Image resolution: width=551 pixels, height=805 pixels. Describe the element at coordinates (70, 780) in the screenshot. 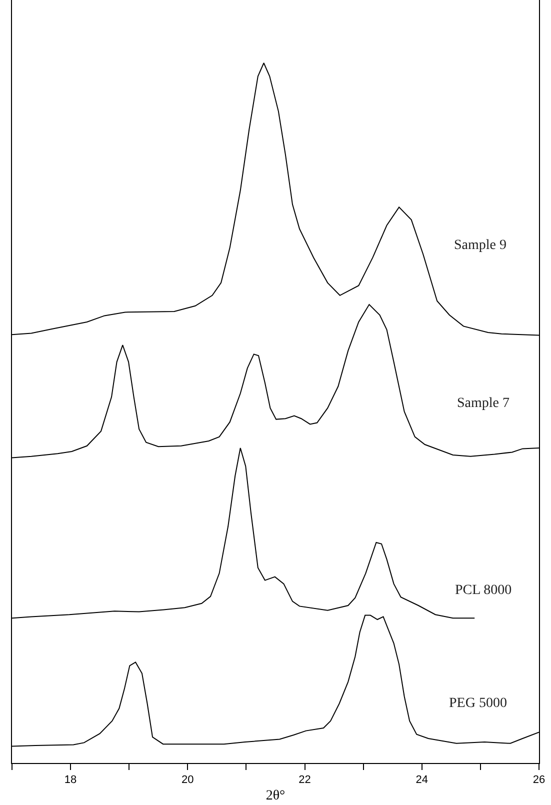

I see `x-tick-label: 18` at that location.